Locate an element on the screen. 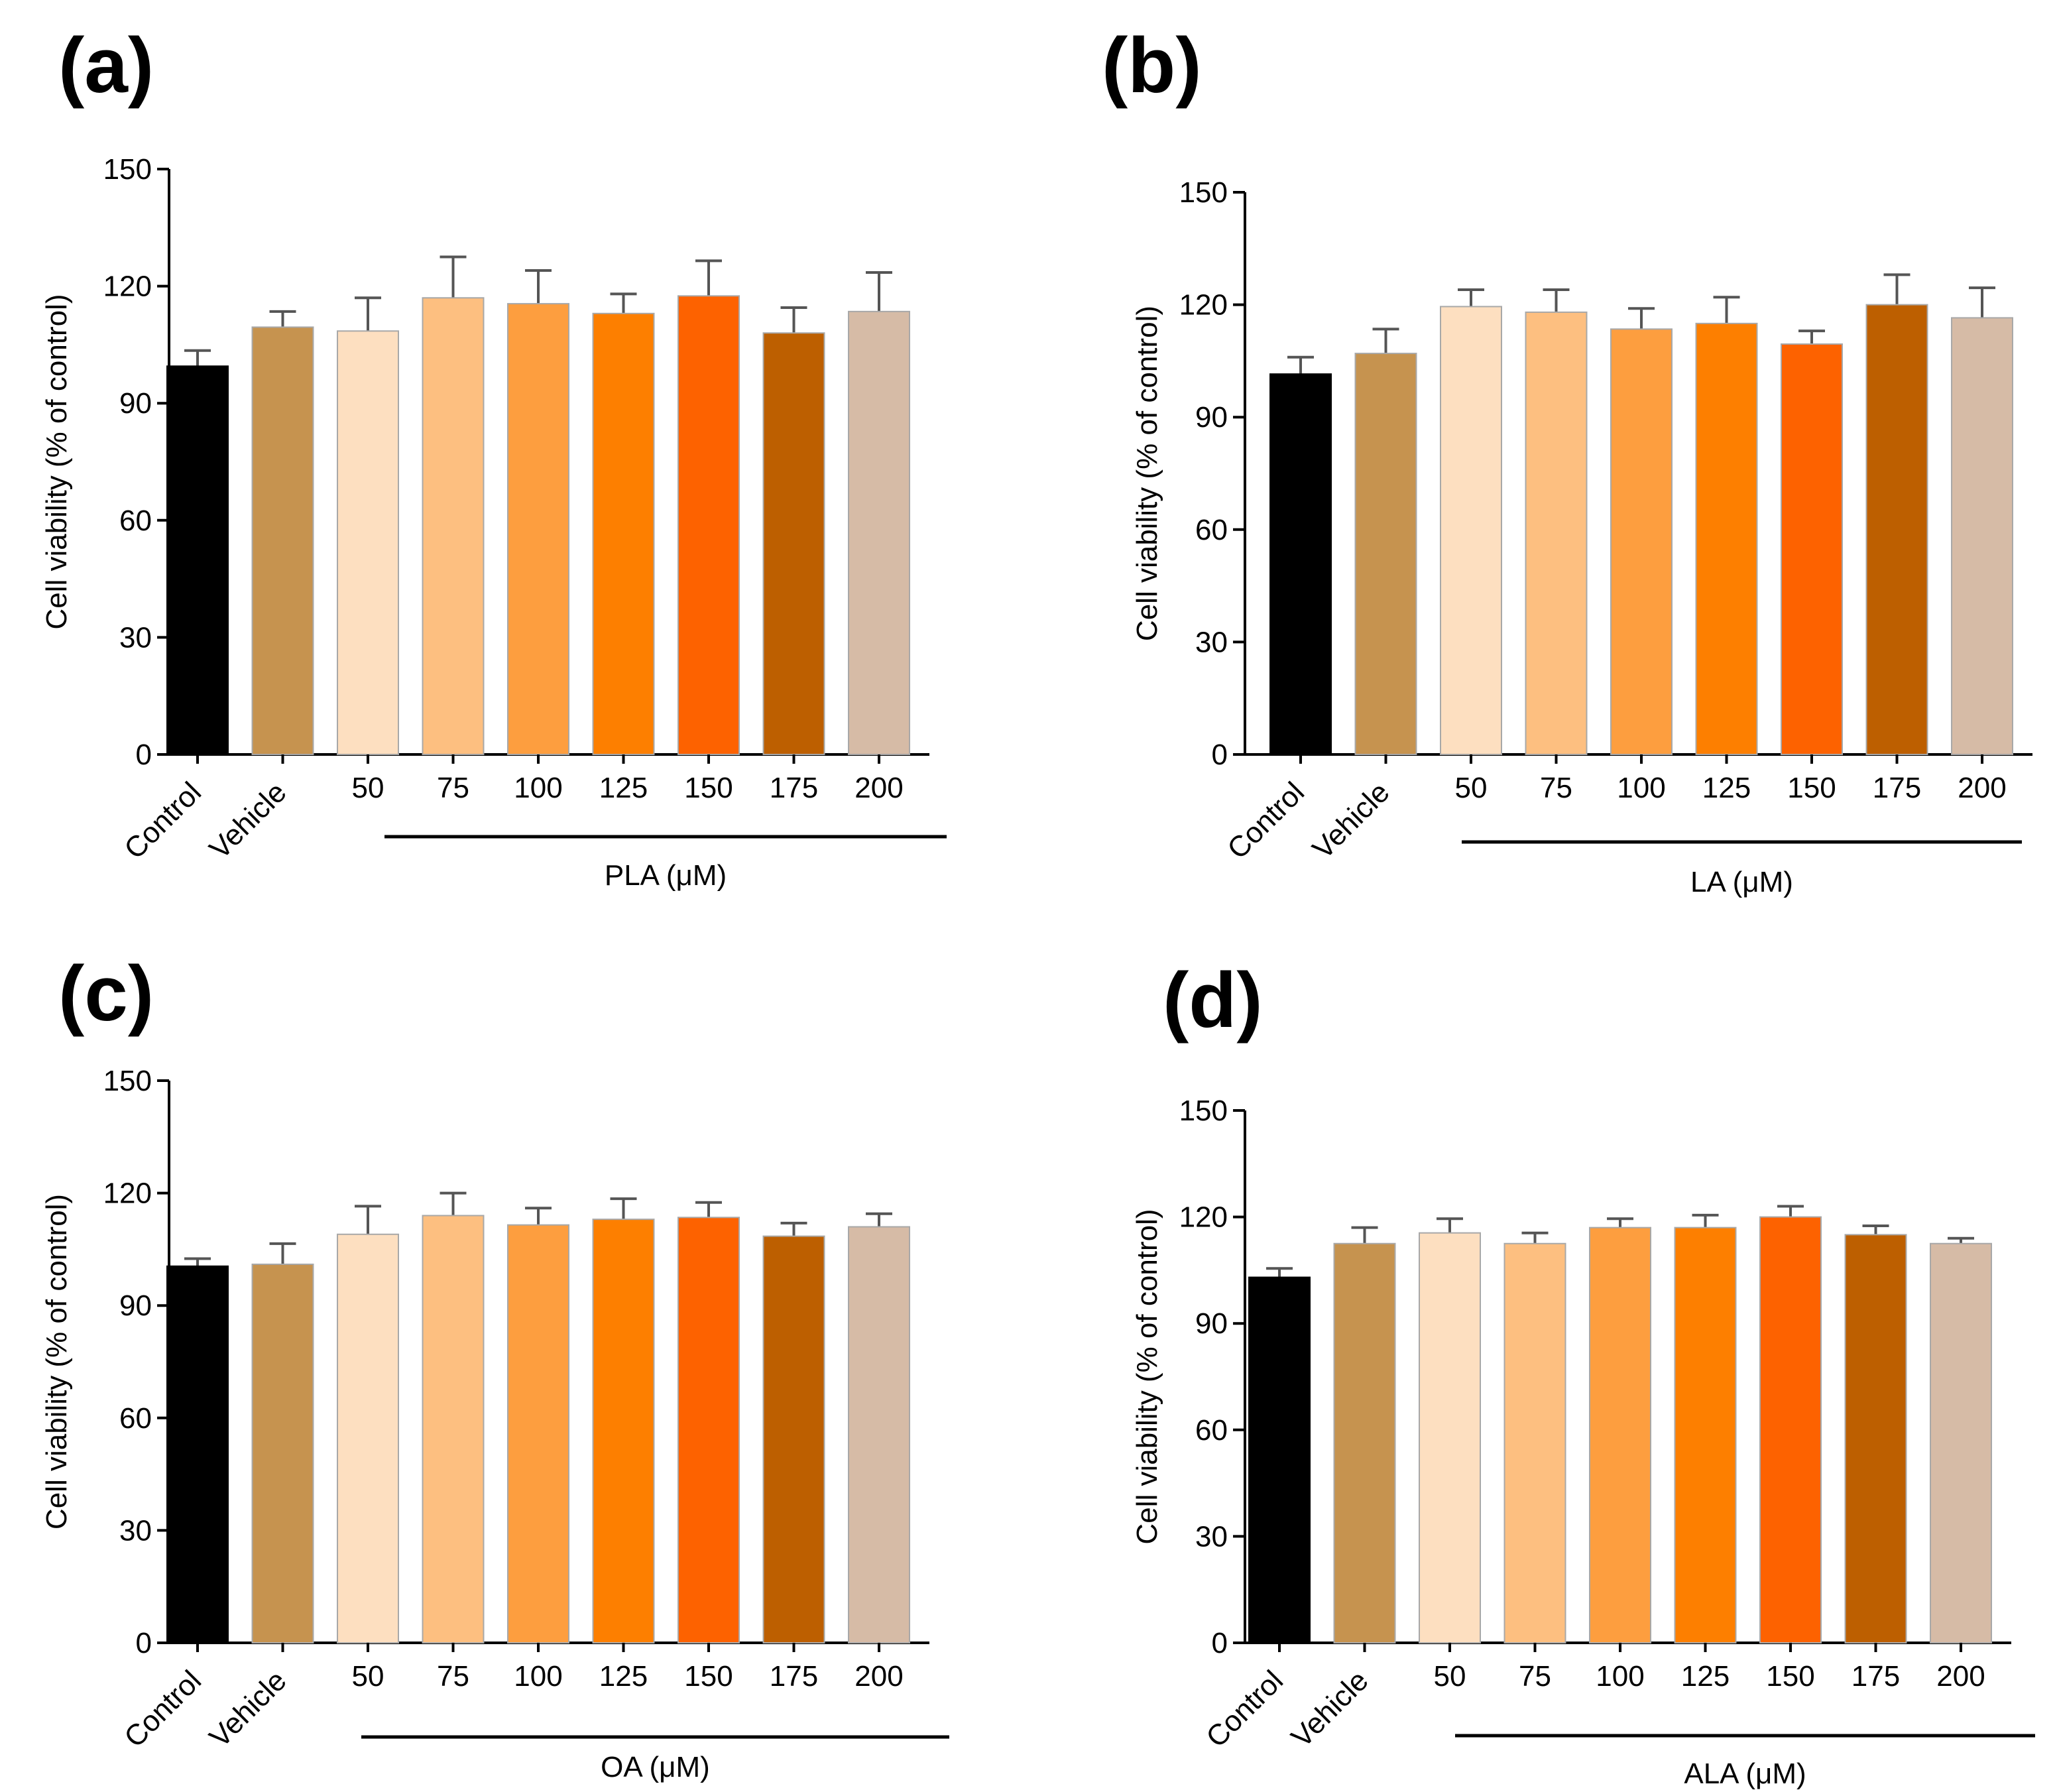 This screenshot has width=2059, height=1792. panel-label-d: (d) is located at coordinates (1213, 1000).